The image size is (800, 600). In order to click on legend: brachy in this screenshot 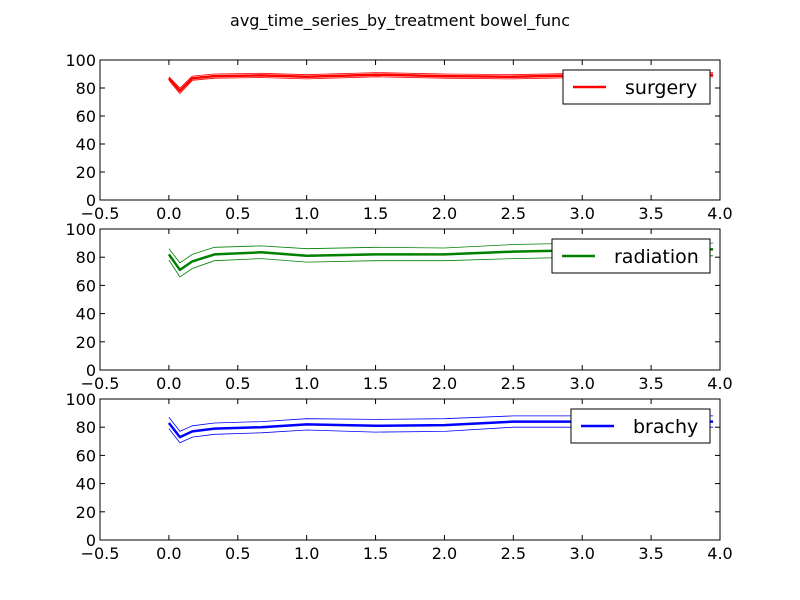, I will do `click(640, 426)`.